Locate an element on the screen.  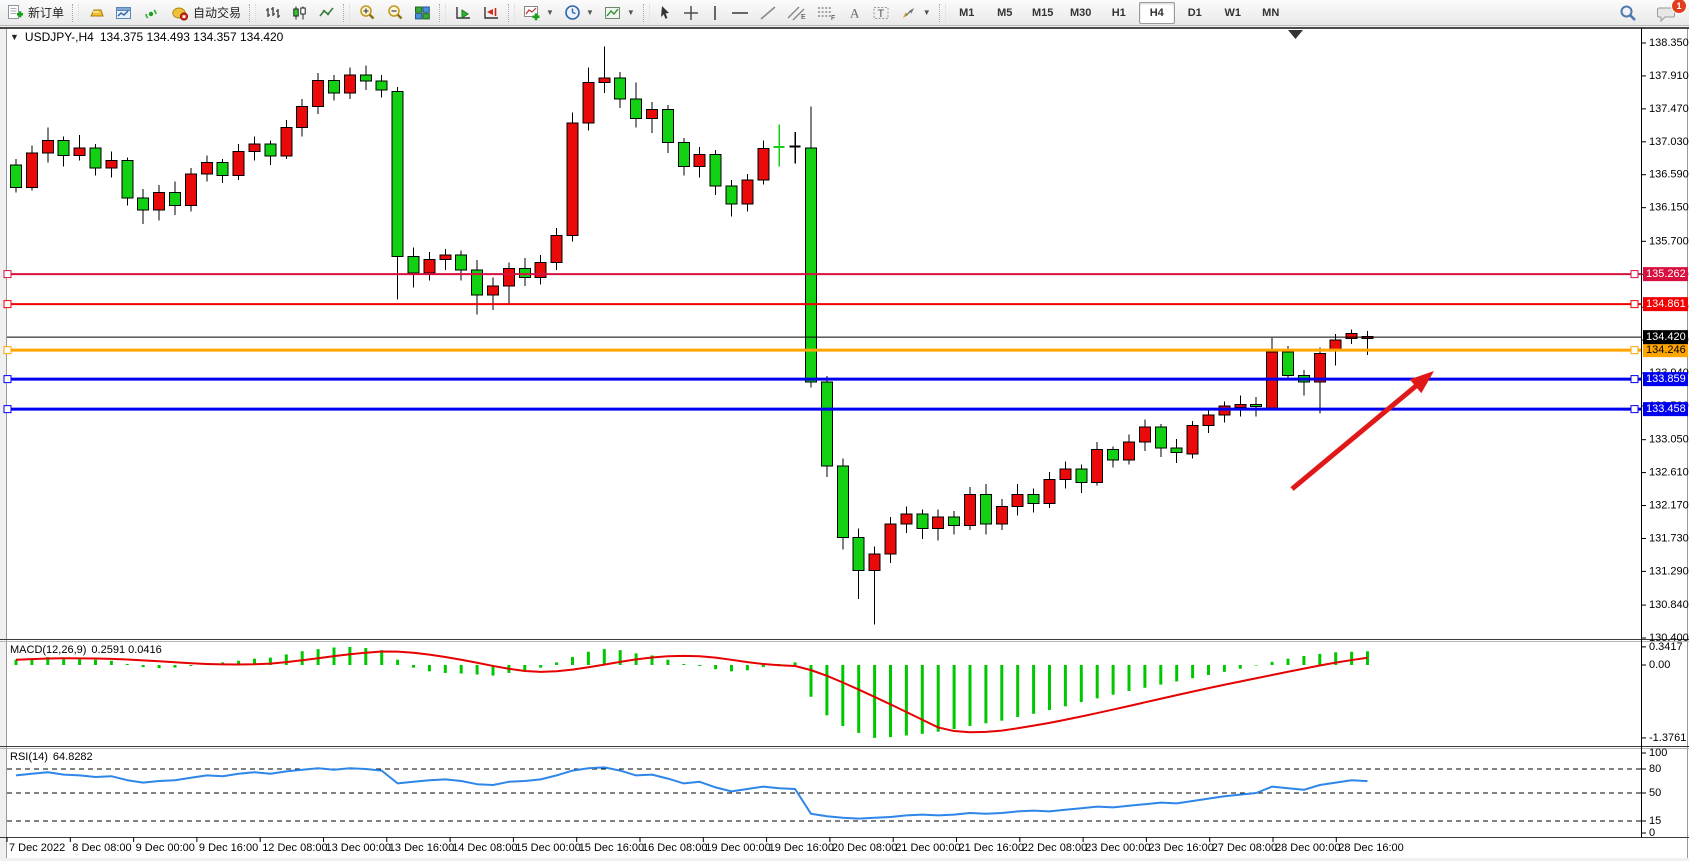
add-indicator-icon is located at coordinates (532, 12).